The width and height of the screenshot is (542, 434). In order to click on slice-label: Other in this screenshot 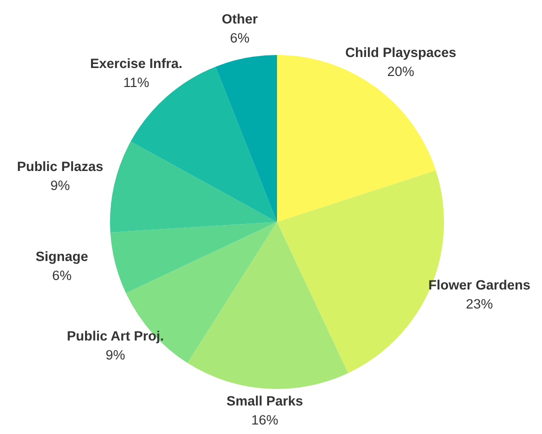, I will do `click(240, 18)`.